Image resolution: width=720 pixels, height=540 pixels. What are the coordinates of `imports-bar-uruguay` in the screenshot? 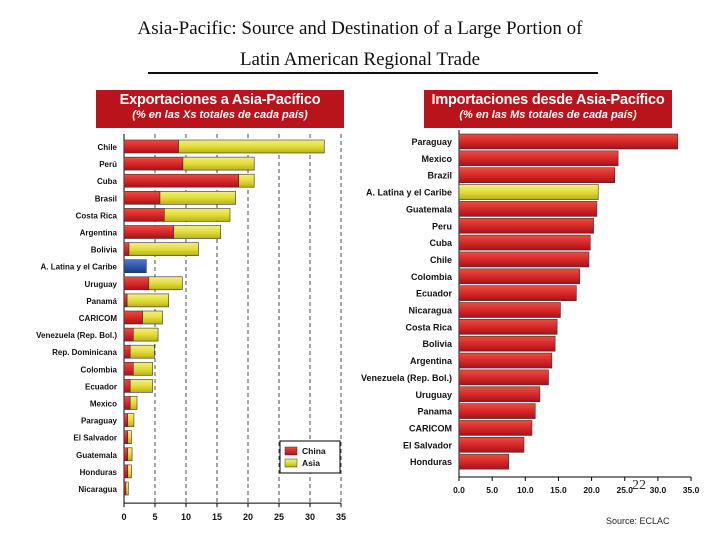 It's located at (499, 394).